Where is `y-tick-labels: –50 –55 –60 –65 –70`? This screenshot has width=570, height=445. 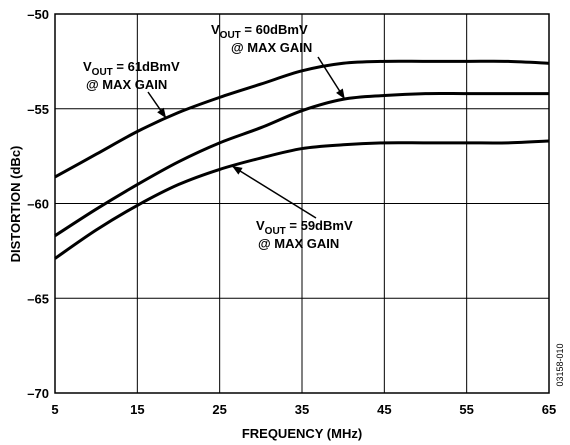 y-tick-labels: –50 –55 –60 –65 –70 is located at coordinates (38, 204).